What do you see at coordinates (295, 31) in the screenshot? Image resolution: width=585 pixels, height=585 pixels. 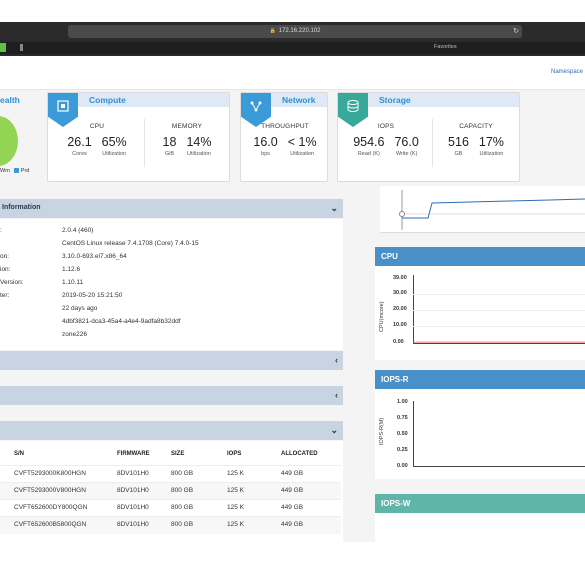 I see `address-bar: 🔒 172.16.220.102 ↻` at bounding box center [295, 31].